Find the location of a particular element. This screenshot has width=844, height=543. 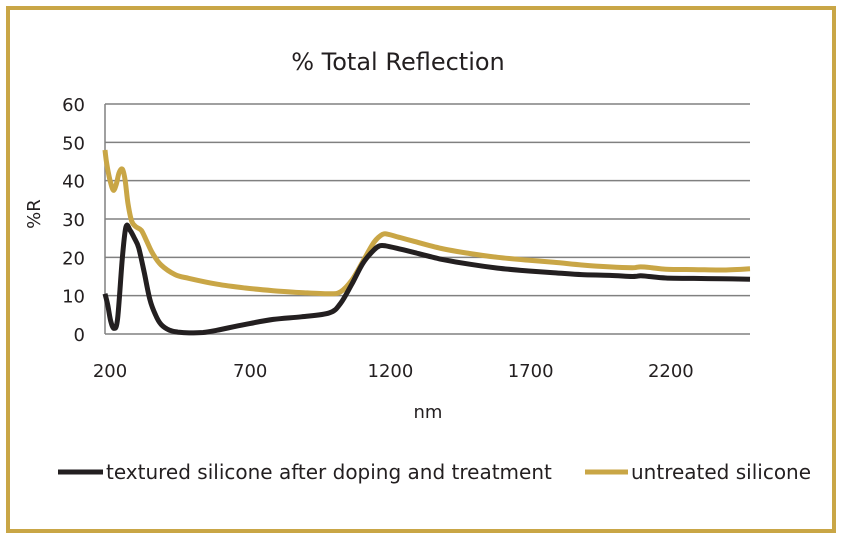

y-tick-20: 20 is located at coordinates (73, 258).